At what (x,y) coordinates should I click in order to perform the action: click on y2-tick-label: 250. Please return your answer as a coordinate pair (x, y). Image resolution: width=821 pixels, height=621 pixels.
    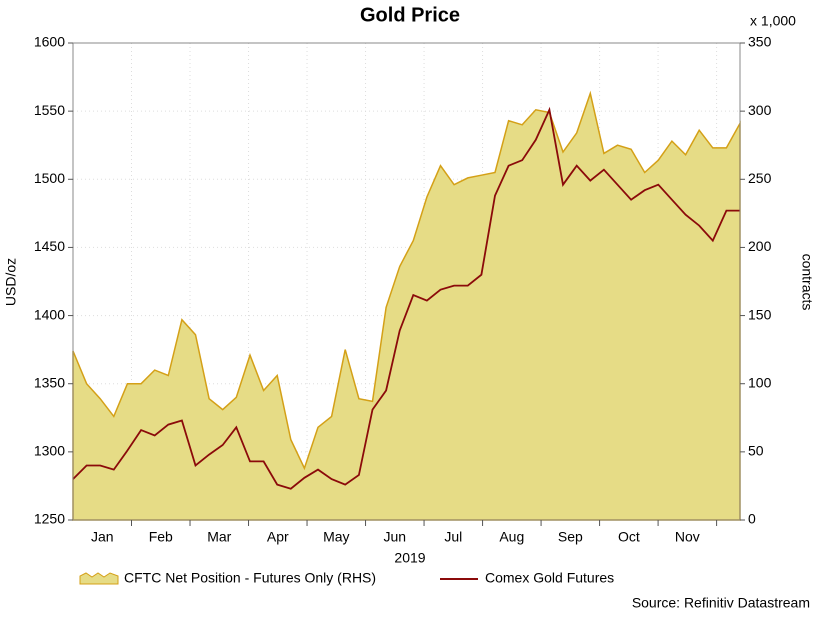
    Looking at the image, I should click on (760, 178).